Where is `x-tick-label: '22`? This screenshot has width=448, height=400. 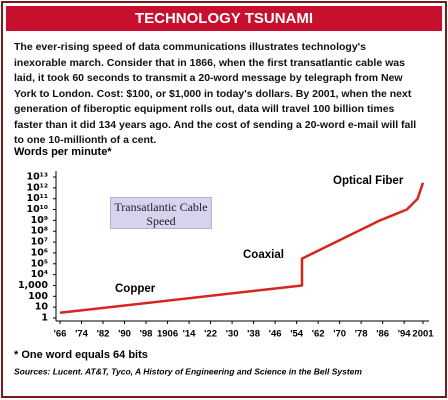
x-tick-label: '22 is located at coordinates (210, 334).